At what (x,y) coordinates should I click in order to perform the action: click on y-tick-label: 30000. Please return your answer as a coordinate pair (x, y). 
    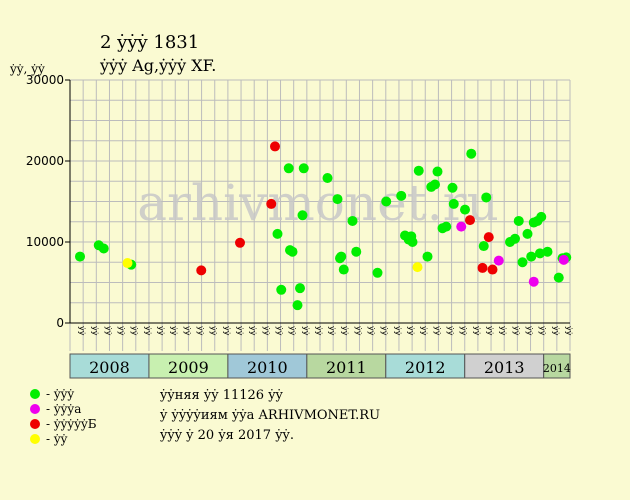
    Looking at the image, I should click on (45, 80).